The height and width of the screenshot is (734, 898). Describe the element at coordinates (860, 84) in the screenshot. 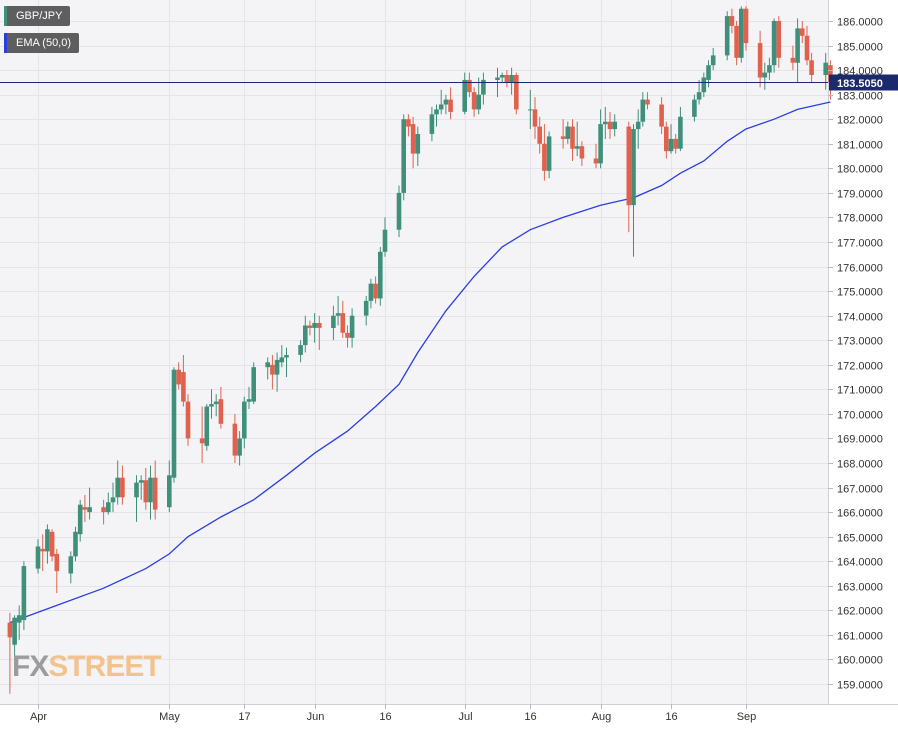

I see `current-price-label: 183.5050` at that location.